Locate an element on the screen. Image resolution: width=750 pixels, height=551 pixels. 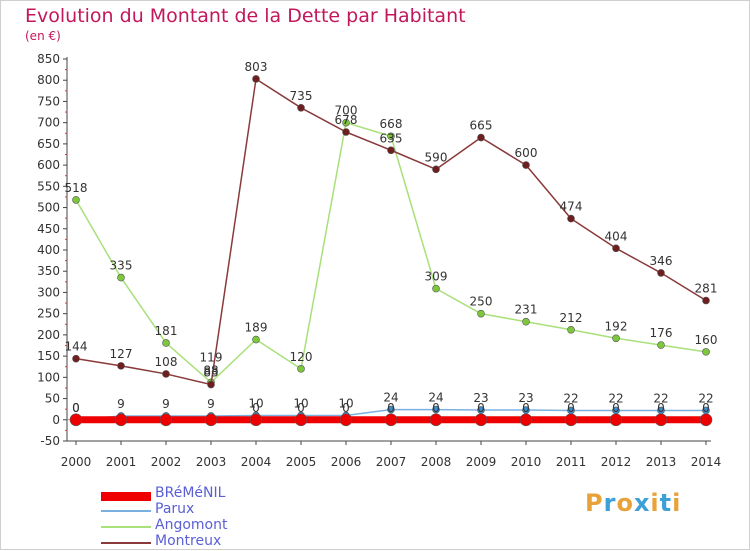
data-label-montreux: 635 is located at coordinates (391, 138).